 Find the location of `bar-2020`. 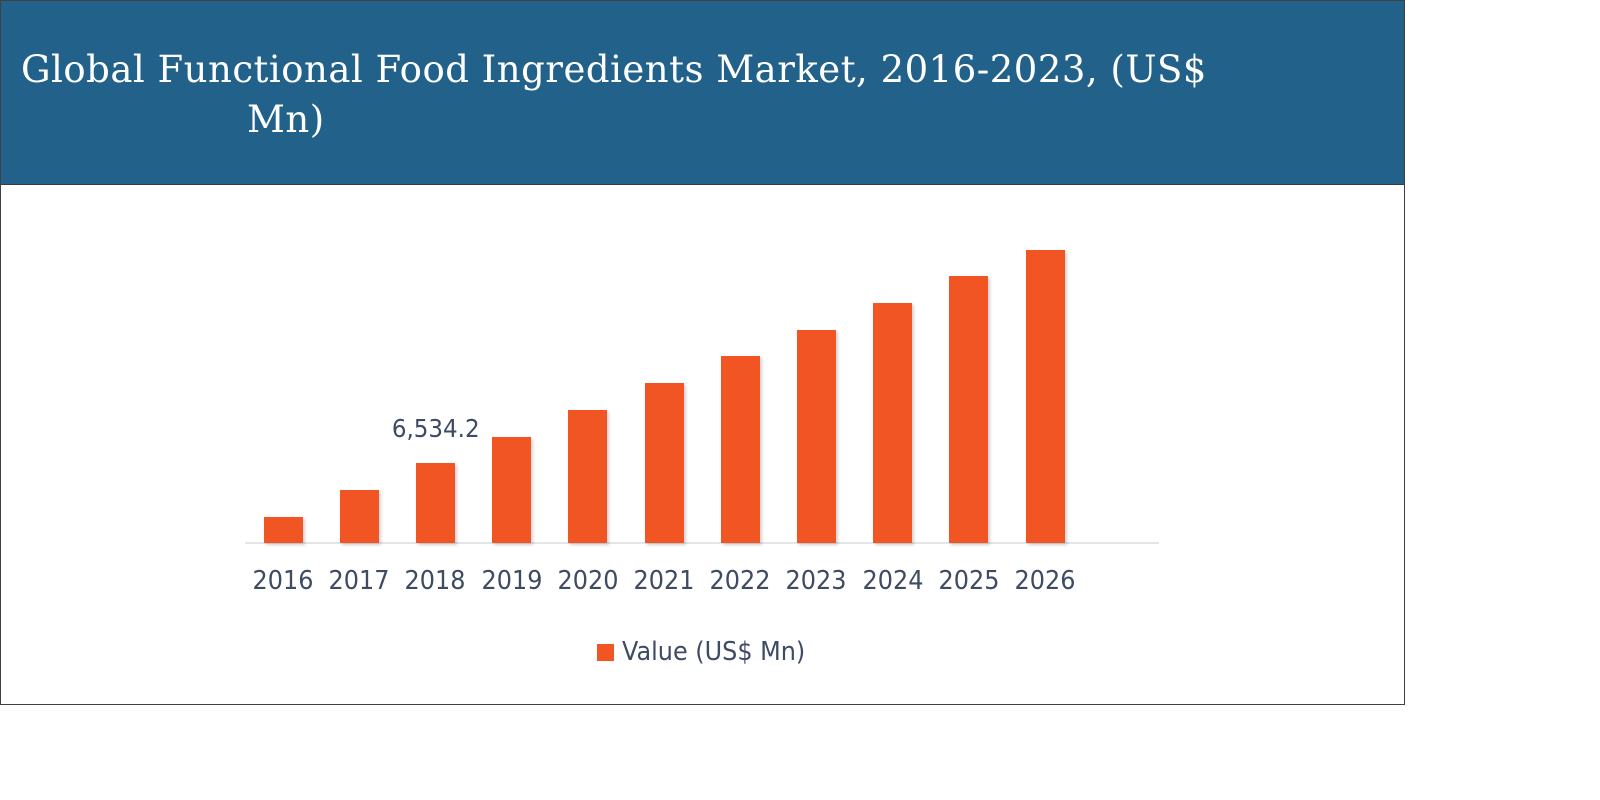

bar-2020 is located at coordinates (588, 476).